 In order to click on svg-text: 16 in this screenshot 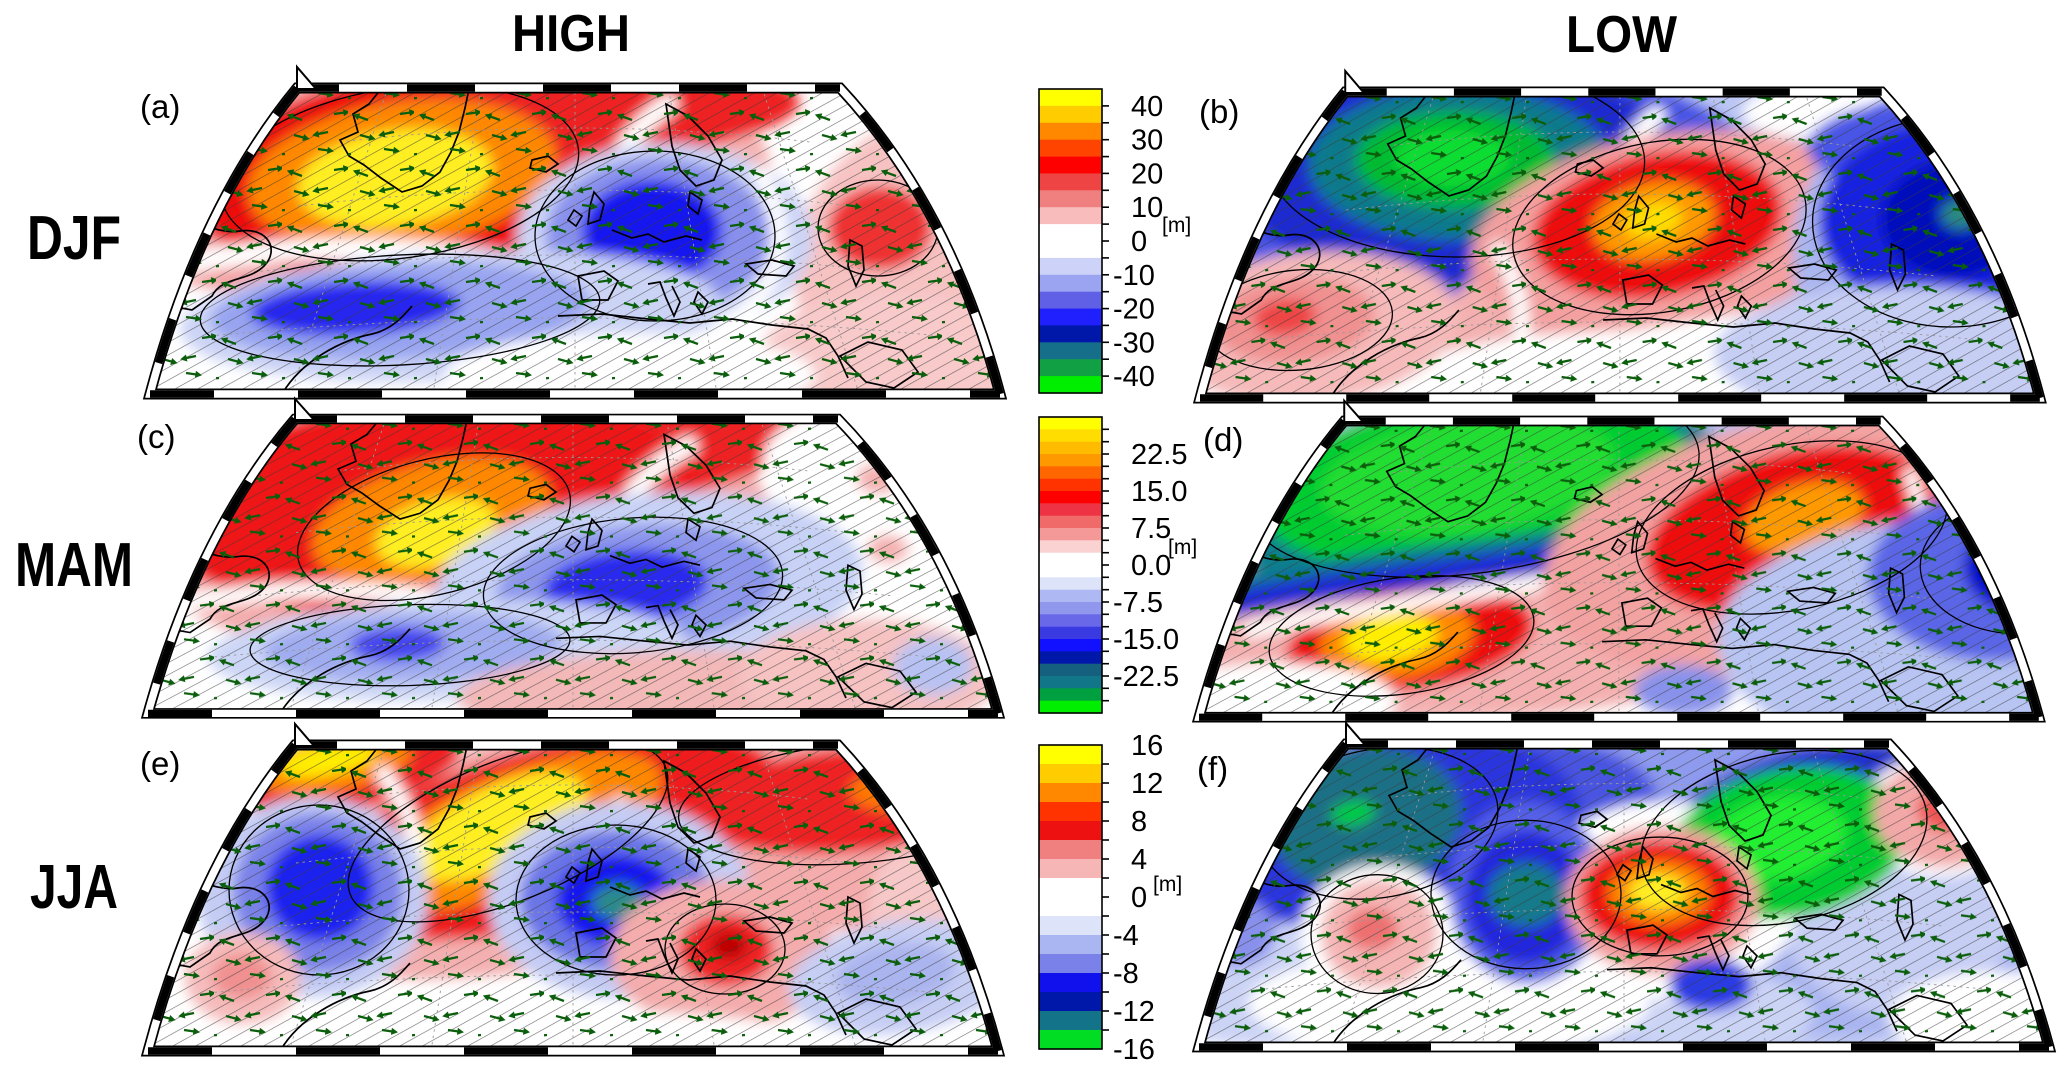, I will do `click(1147, 746)`.